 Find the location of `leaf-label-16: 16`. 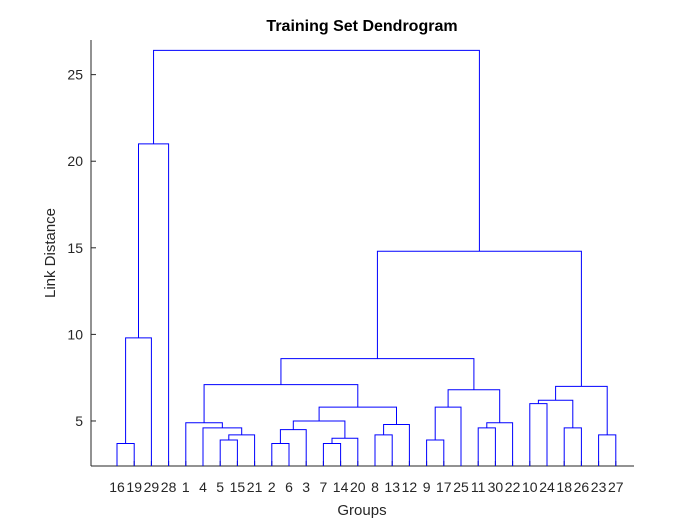

leaf-label-16: 16 is located at coordinates (117, 487).